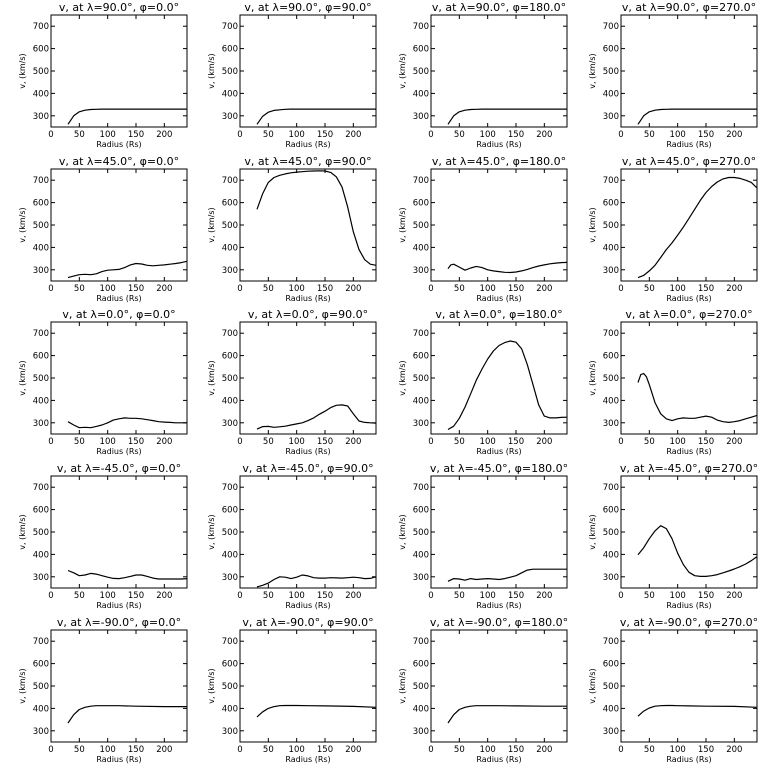 Image resolution: width=768 pixels, height=768 pixels. I want to click on subplot-title: v, at λ=45.0°, φ=270.0°, so click(689, 161).